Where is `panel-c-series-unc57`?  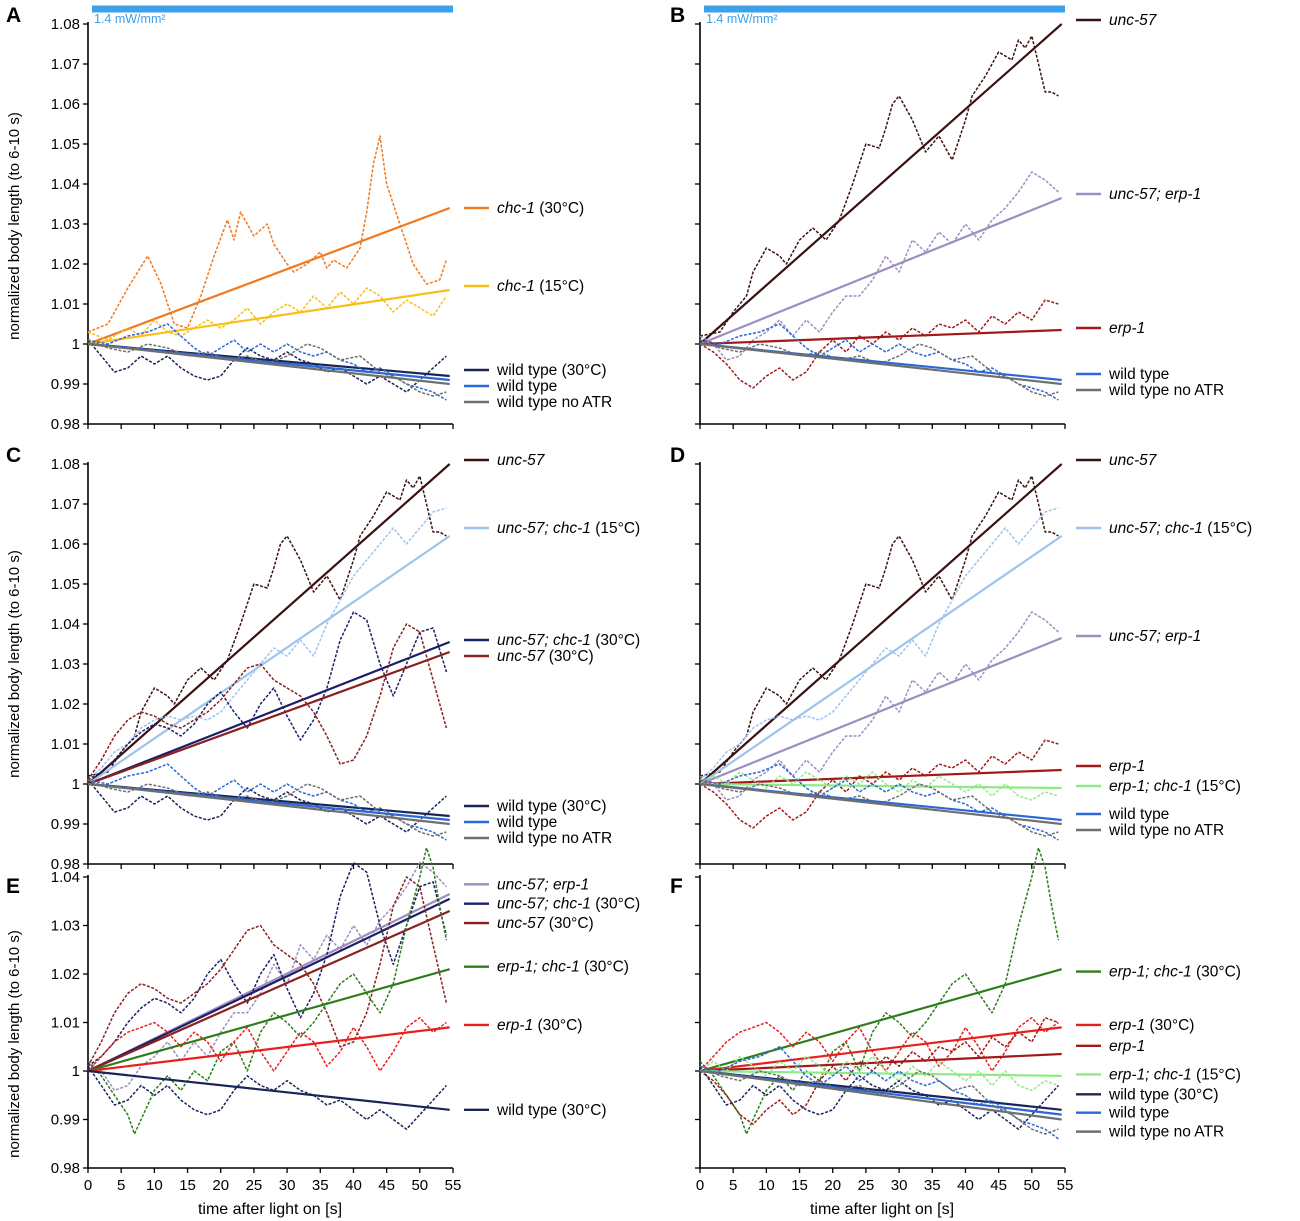
panel-c-series-unc57 is located at coordinates (269, 624).